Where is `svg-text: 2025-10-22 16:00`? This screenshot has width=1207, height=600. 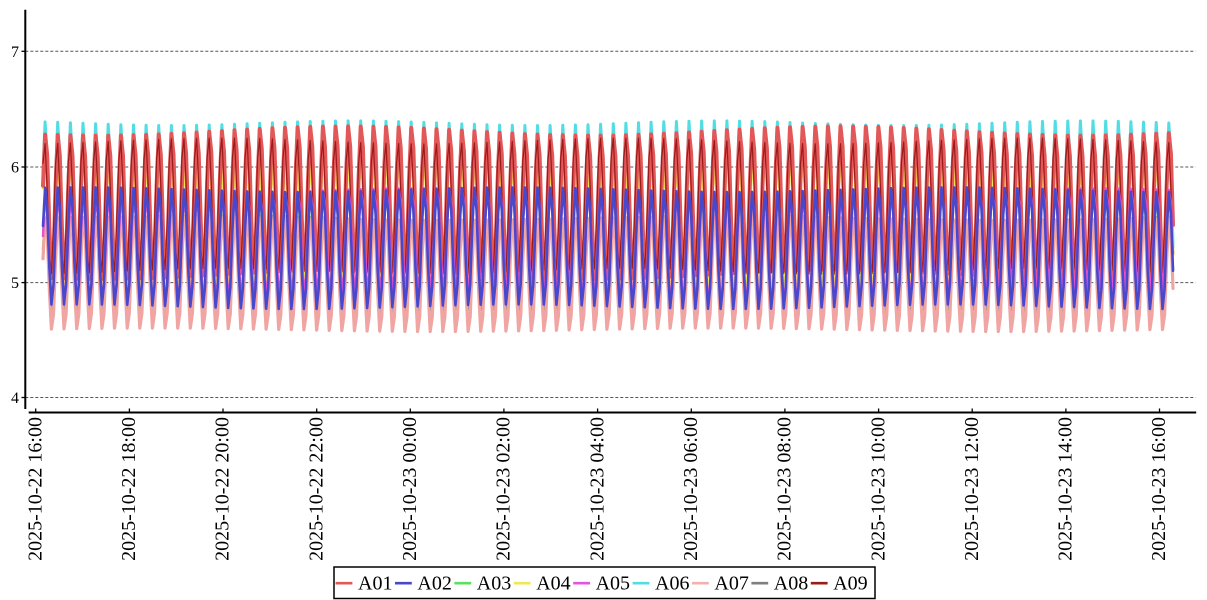
svg-text: 2025-10-22 16:00 is located at coordinates (35, 489).